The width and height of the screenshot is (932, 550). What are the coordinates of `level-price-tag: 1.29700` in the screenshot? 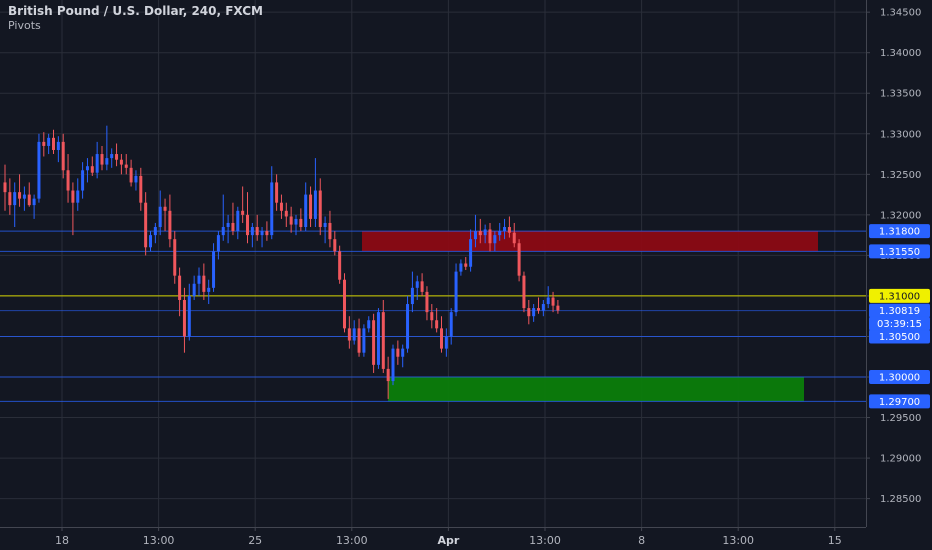 It's located at (899, 401).